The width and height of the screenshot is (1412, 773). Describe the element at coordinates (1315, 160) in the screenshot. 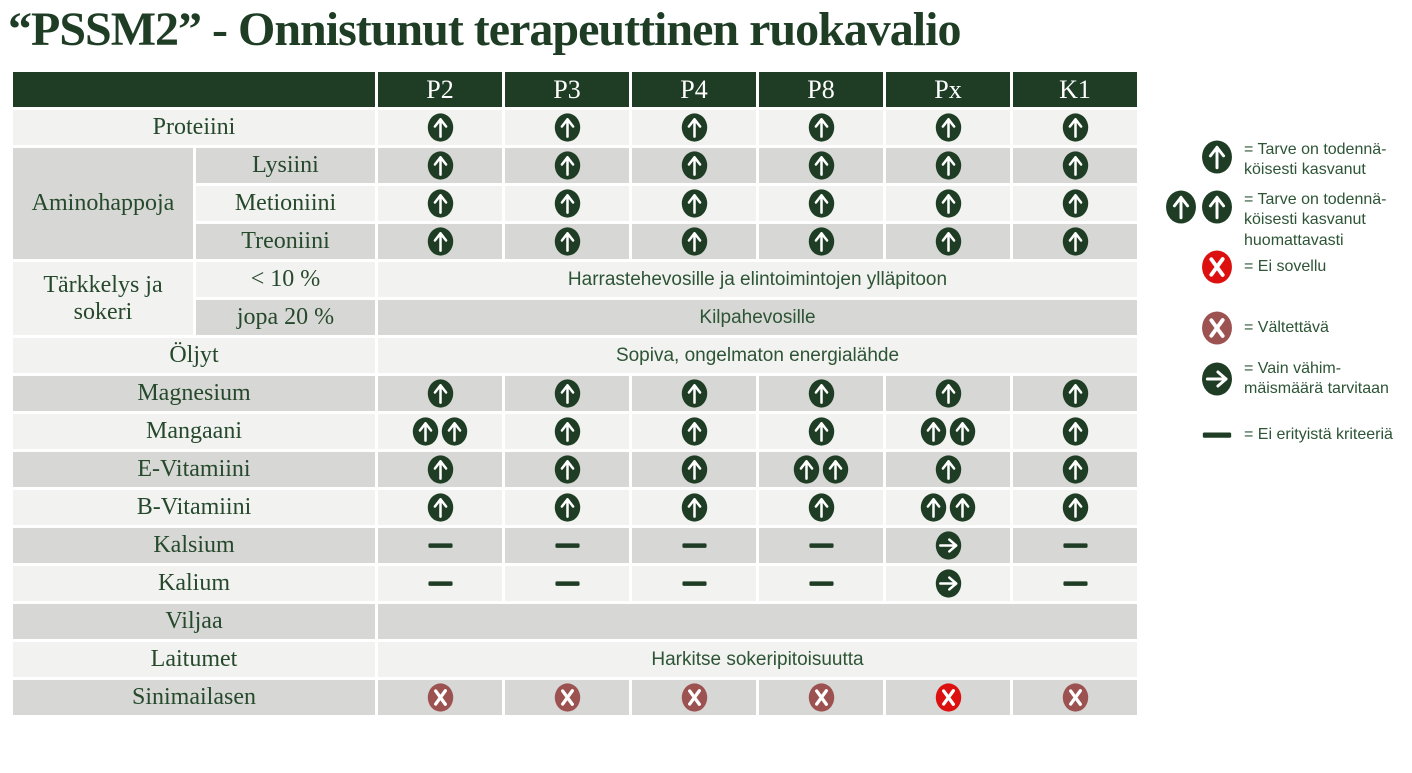

I see `legend-label: = Tarve on todennä- köisesti kasvanut` at that location.